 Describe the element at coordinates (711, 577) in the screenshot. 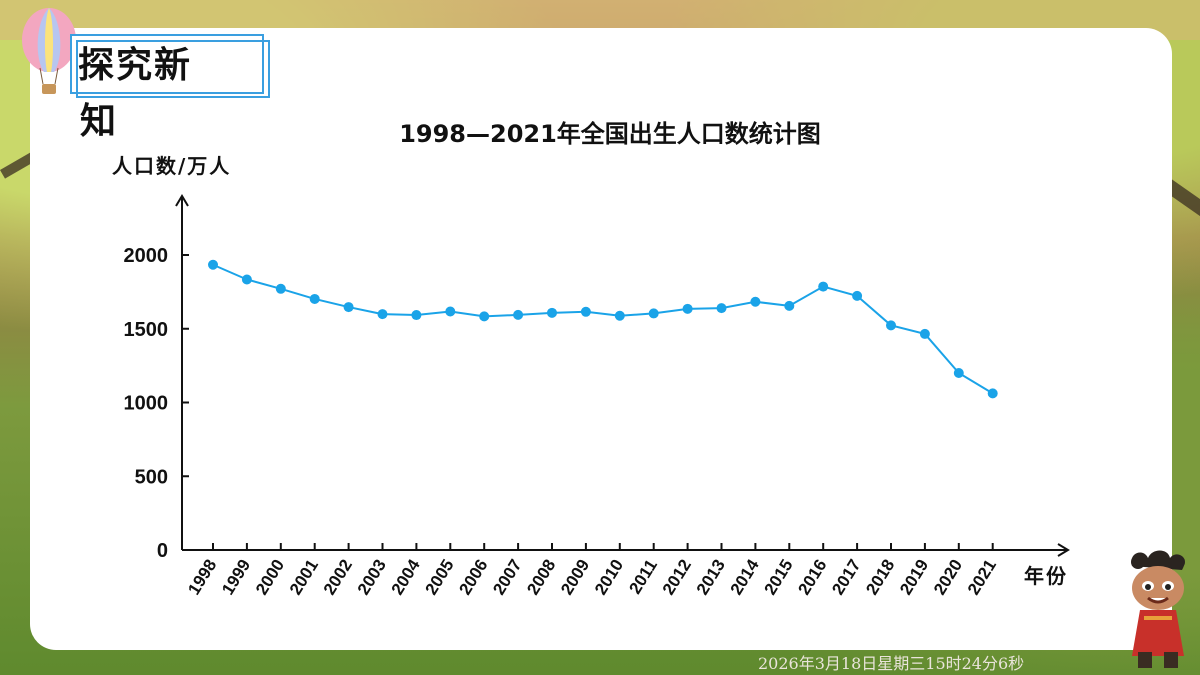

I see `x-tick-label: 2013` at that location.